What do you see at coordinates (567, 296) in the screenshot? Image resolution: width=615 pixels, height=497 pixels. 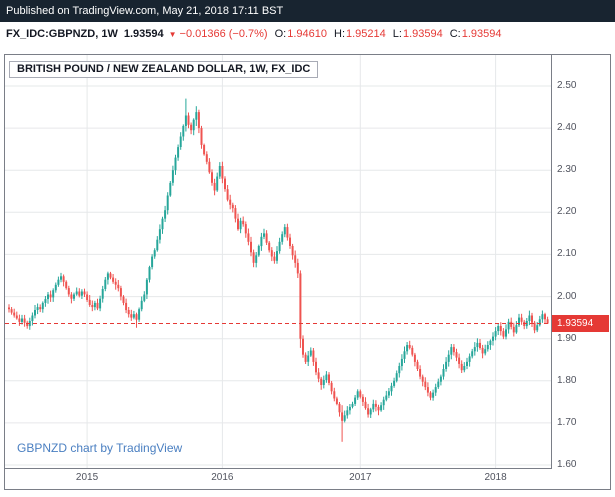 I see `price-tick-label: 2.00` at bounding box center [567, 296].